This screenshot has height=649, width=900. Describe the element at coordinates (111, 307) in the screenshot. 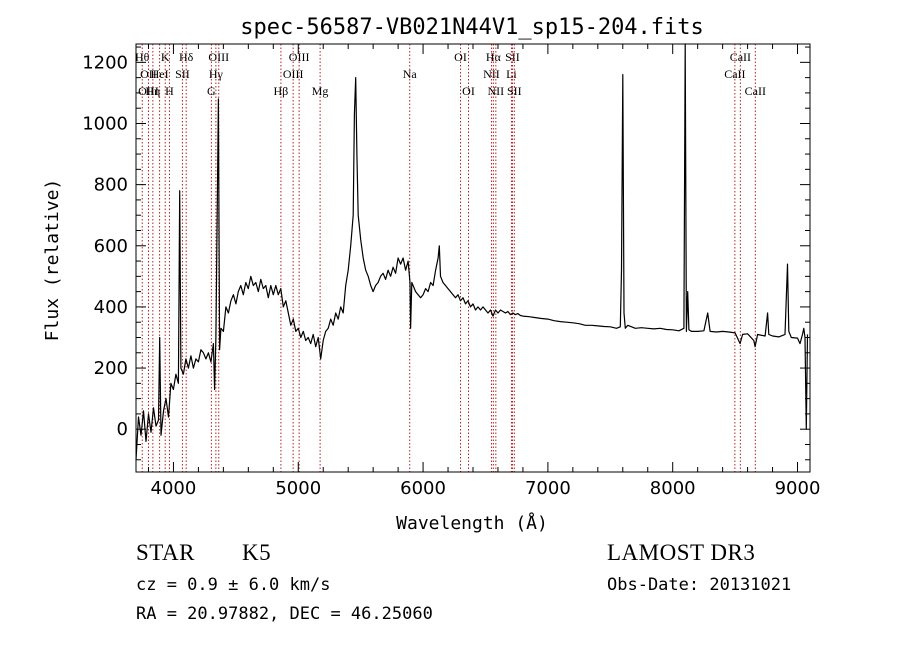

I see `y-tick-label: 400` at that location.